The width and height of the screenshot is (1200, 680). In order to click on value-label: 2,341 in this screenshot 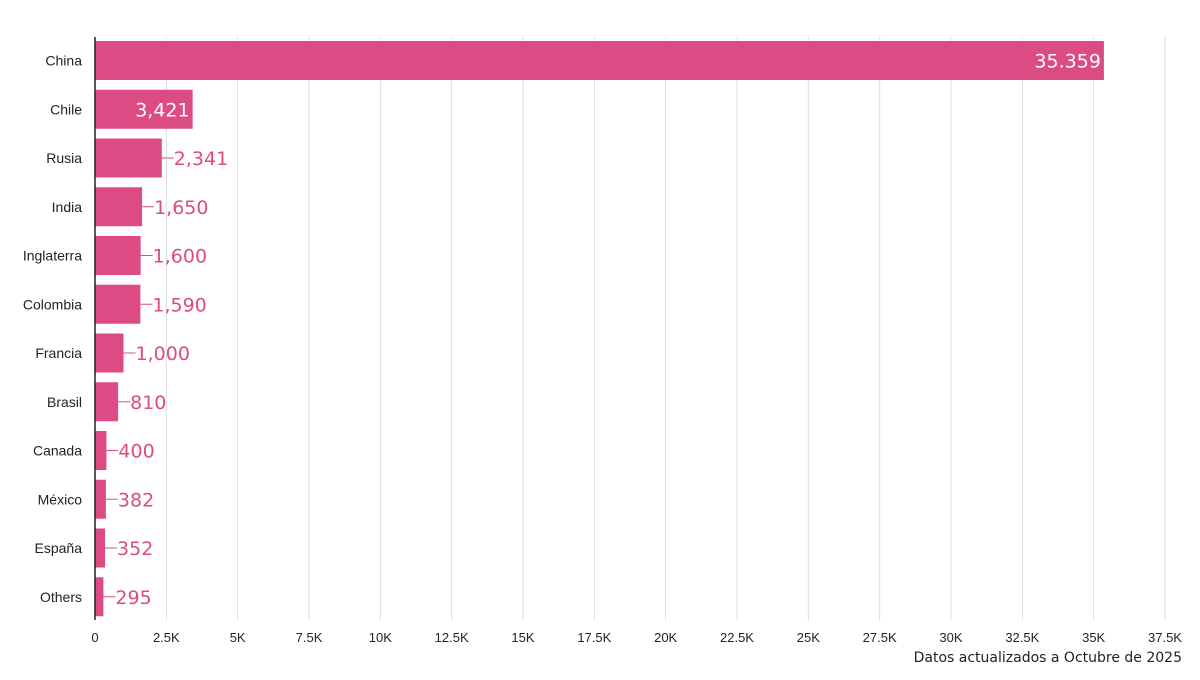, I will do `click(201, 159)`.